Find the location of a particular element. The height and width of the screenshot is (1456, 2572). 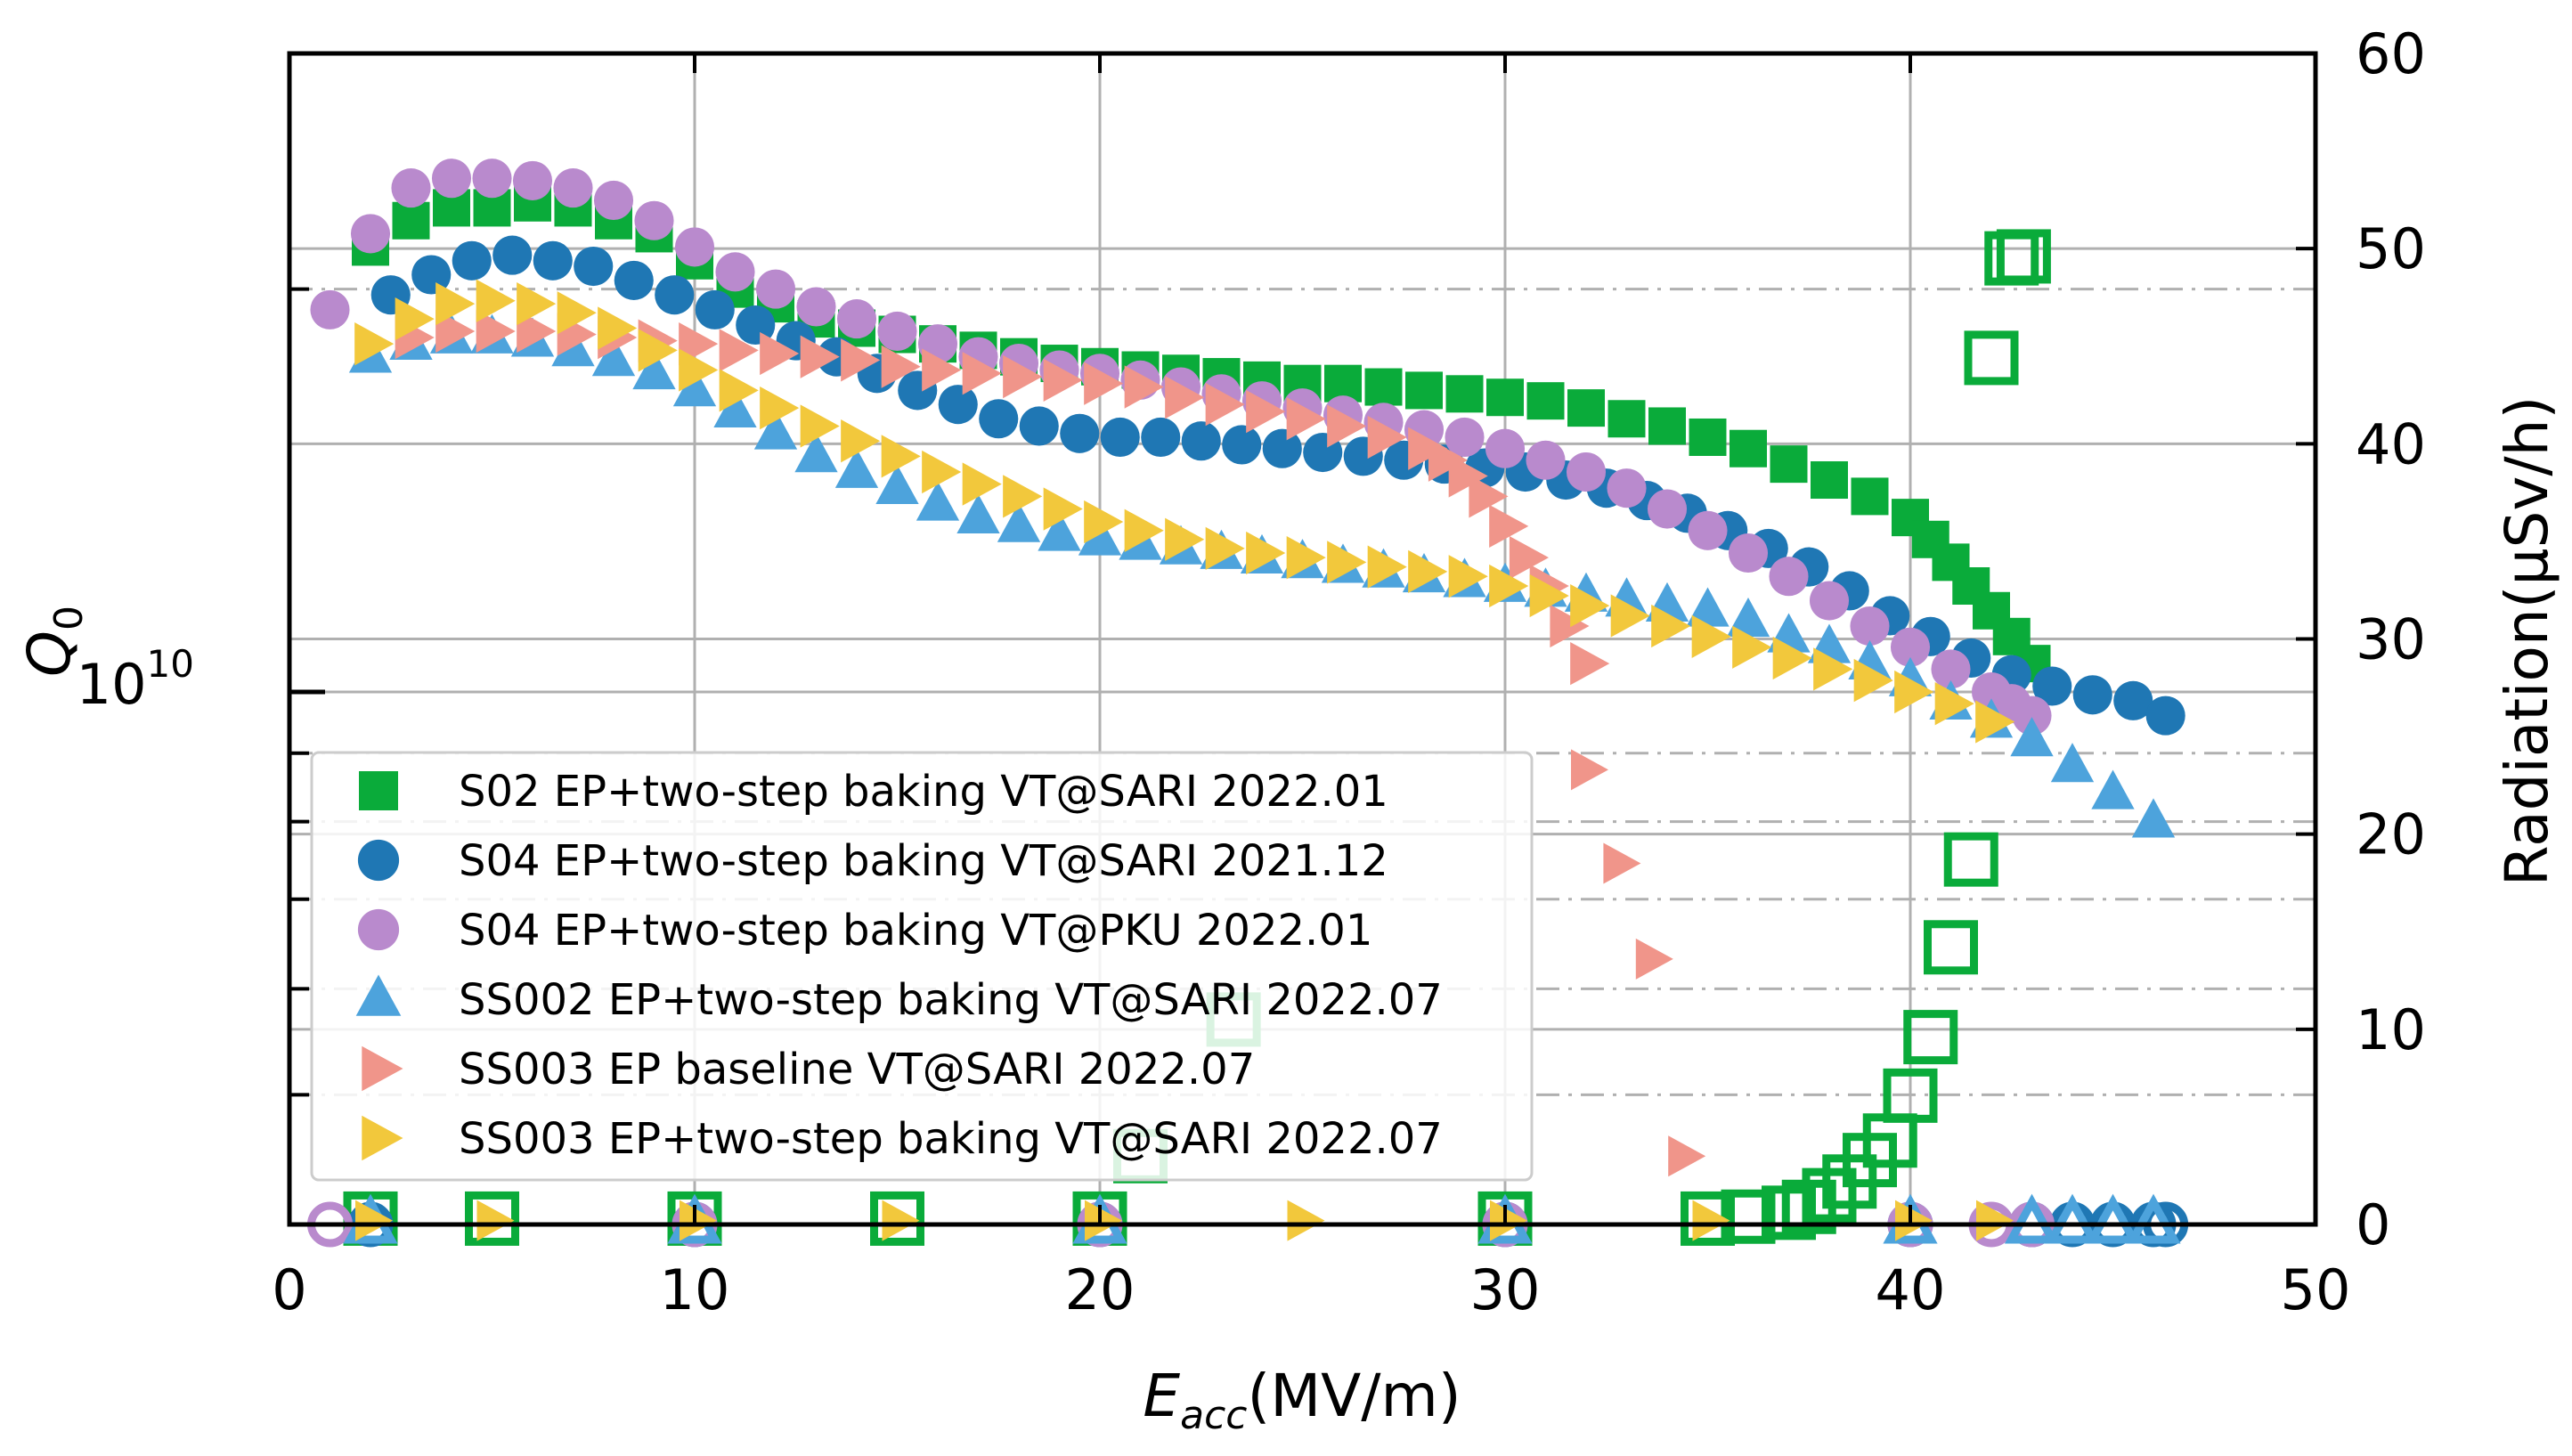

legend-label: SS003 EP+two-step baking VT@SARI 2022.07 is located at coordinates (951, 1139).